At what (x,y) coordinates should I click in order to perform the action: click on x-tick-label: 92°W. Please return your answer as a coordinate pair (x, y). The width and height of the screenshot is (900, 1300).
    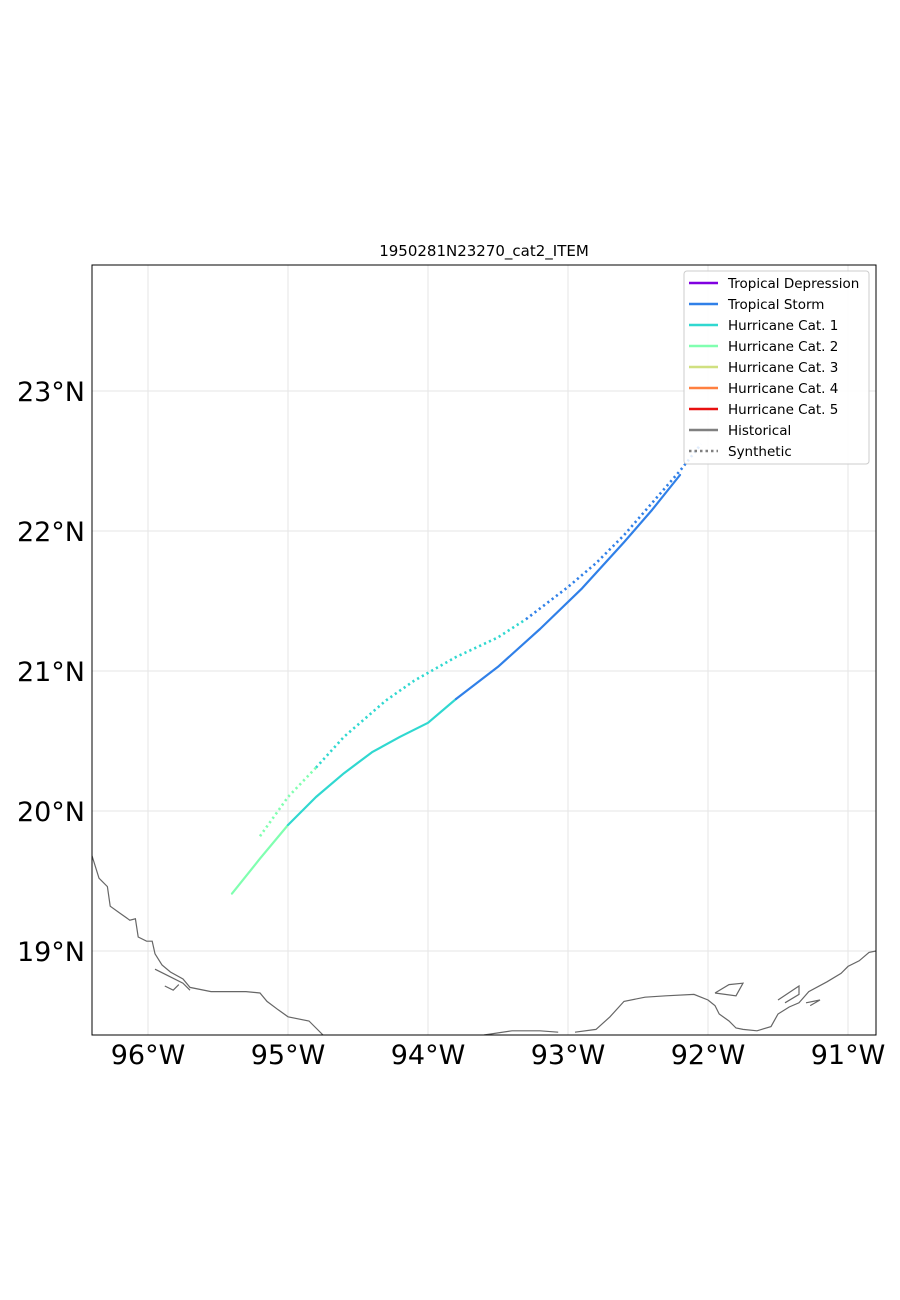
    Looking at the image, I should click on (708, 1055).